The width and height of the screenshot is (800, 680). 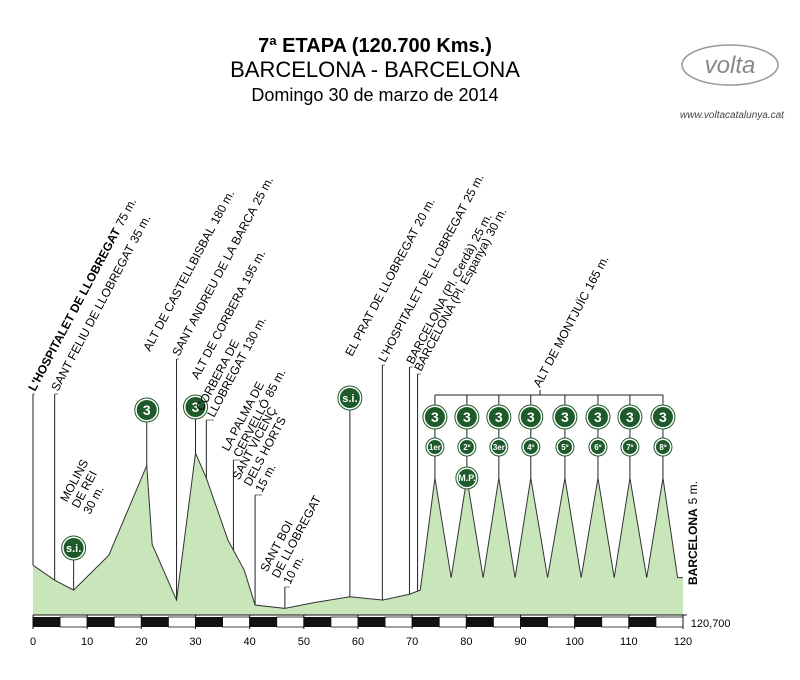 I want to click on x-tick-label: 100, so click(x=574, y=642).